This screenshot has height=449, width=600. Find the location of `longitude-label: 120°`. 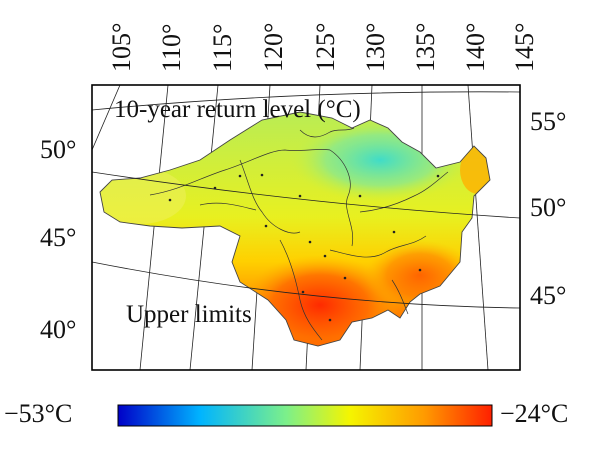

longitude-label: 120° is located at coordinates (273, 47).